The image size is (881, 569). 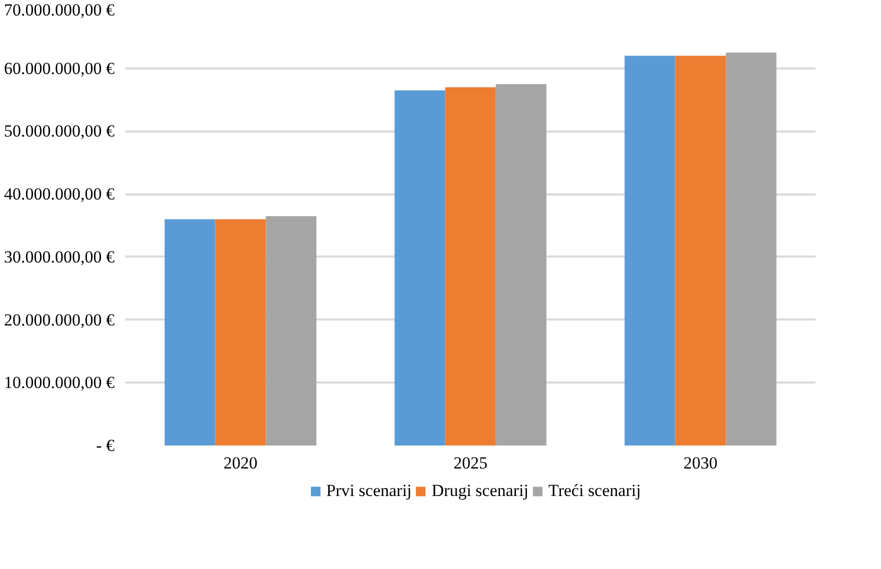 I want to click on y-tick-label: - €, so click(x=105, y=445).